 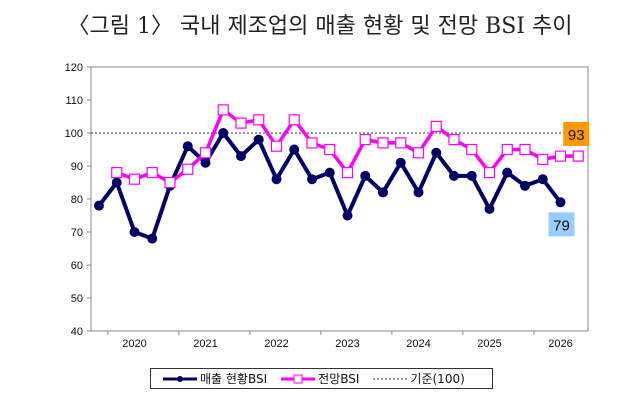 What do you see at coordinates (347, 344) in the screenshot?
I see `x-tick-label: 2023` at bounding box center [347, 344].